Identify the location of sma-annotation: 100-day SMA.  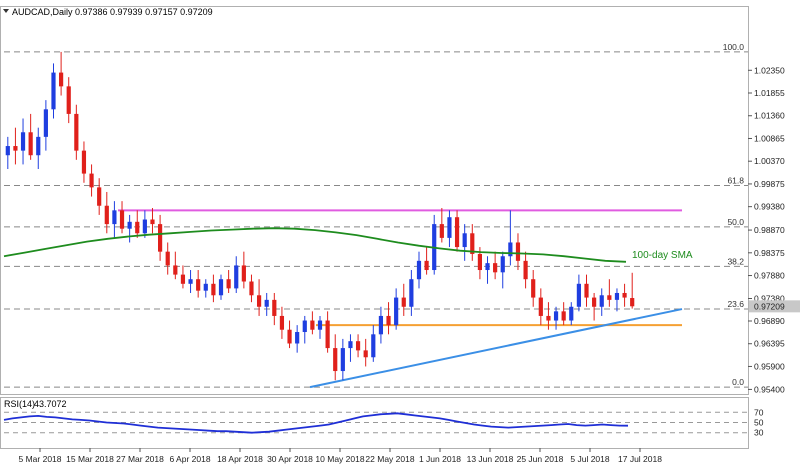
(662, 255).